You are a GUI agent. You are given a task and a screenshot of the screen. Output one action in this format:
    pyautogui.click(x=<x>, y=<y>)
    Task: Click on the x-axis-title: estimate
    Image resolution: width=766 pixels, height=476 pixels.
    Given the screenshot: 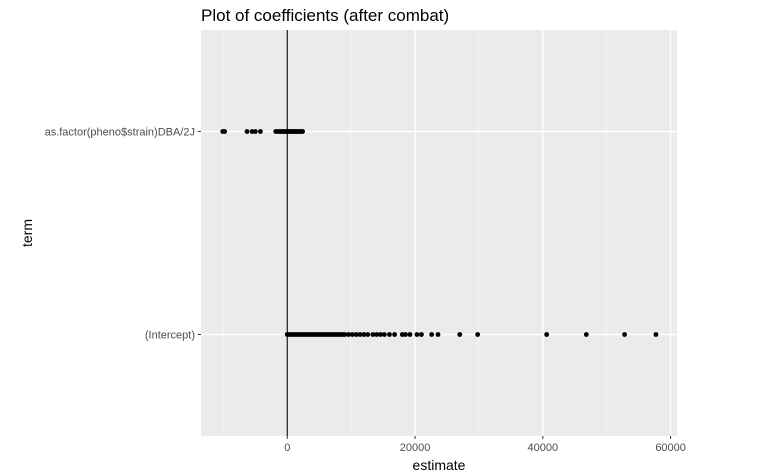 What is the action you would take?
    pyautogui.click(x=439, y=465)
    